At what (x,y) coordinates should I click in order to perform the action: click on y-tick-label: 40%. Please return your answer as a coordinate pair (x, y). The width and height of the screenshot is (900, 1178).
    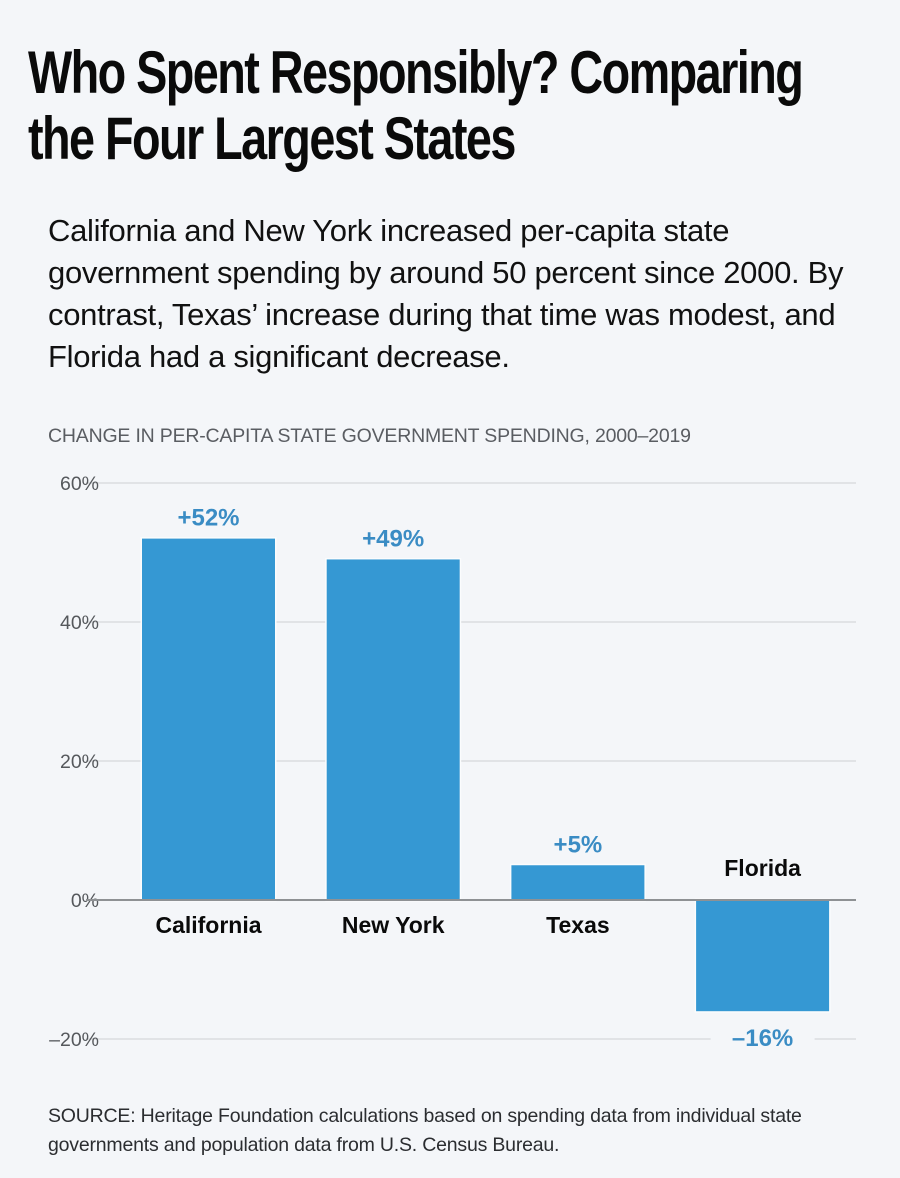
    Looking at the image, I should click on (79, 623).